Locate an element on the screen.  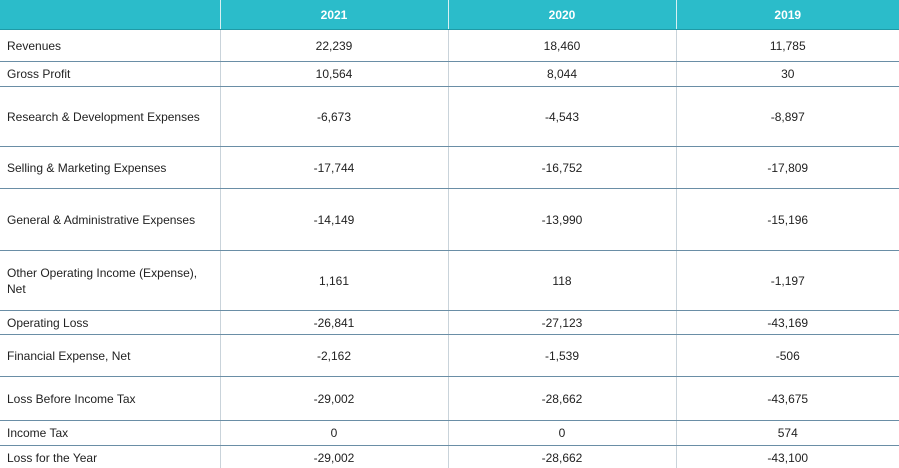
cell-2020: 118 is located at coordinates (561, 280).